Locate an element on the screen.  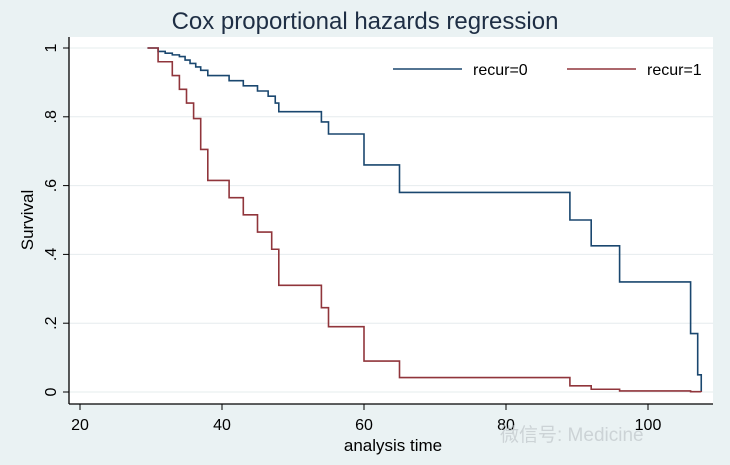
x-tick-label: 20 is located at coordinates (80, 425).